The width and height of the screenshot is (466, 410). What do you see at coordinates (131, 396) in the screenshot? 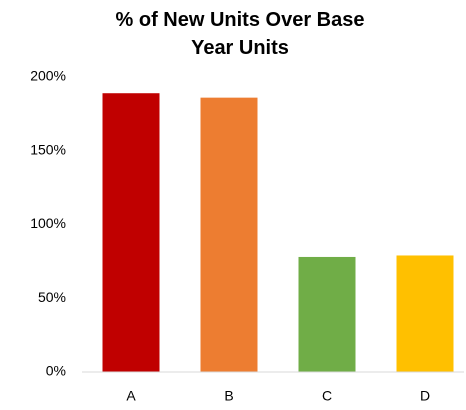
I see `x-tick-label: A` at bounding box center [131, 396].